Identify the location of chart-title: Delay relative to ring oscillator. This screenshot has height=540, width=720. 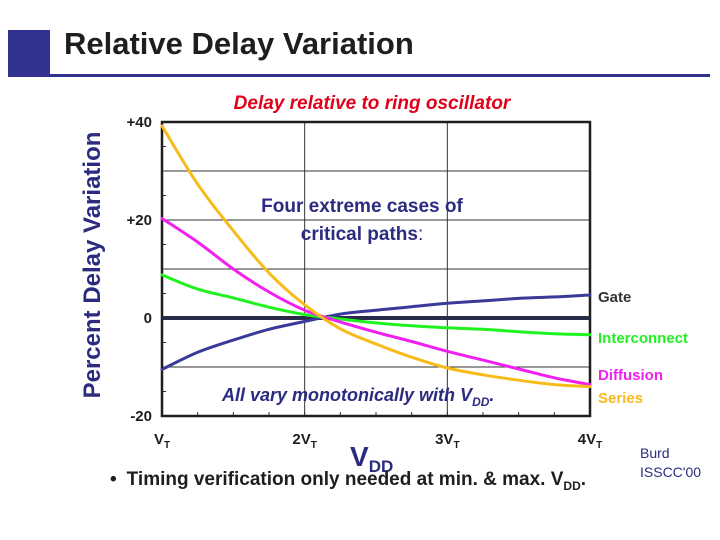
(373, 103).